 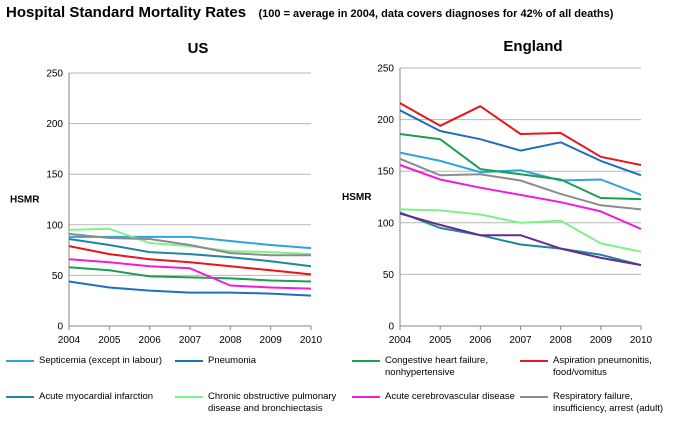 I want to click on legend-item: Acute cerebrovascular disease, so click(x=437, y=397).